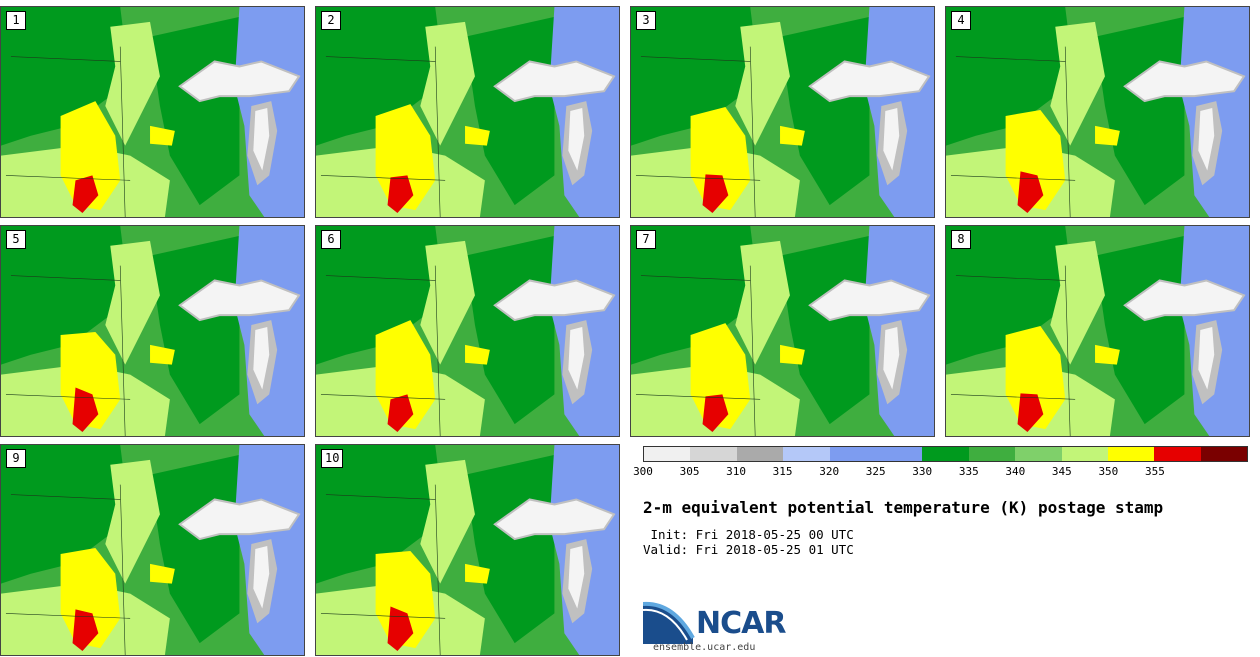 The height and width of the screenshot is (657, 1260). Describe the element at coordinates (736, 471) in the screenshot. I see `colorbar-tick-label: 310` at that location.